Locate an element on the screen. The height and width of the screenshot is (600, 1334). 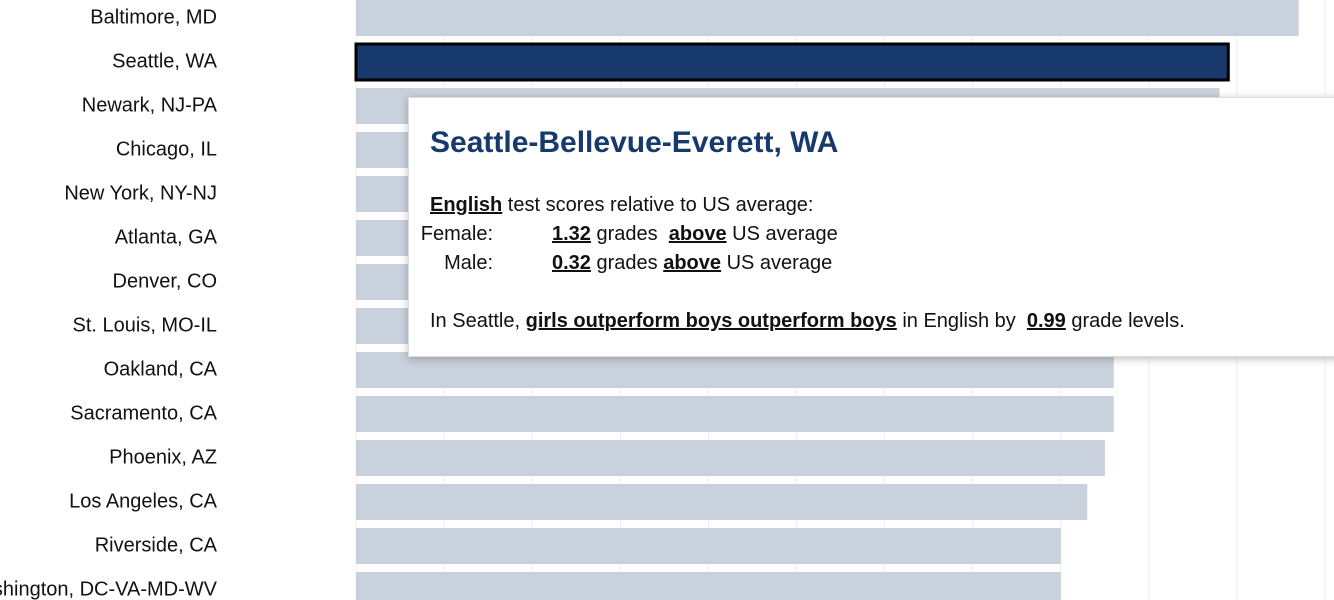
row: Female: 1.32 grades above US average is located at coordinates (623, 234).